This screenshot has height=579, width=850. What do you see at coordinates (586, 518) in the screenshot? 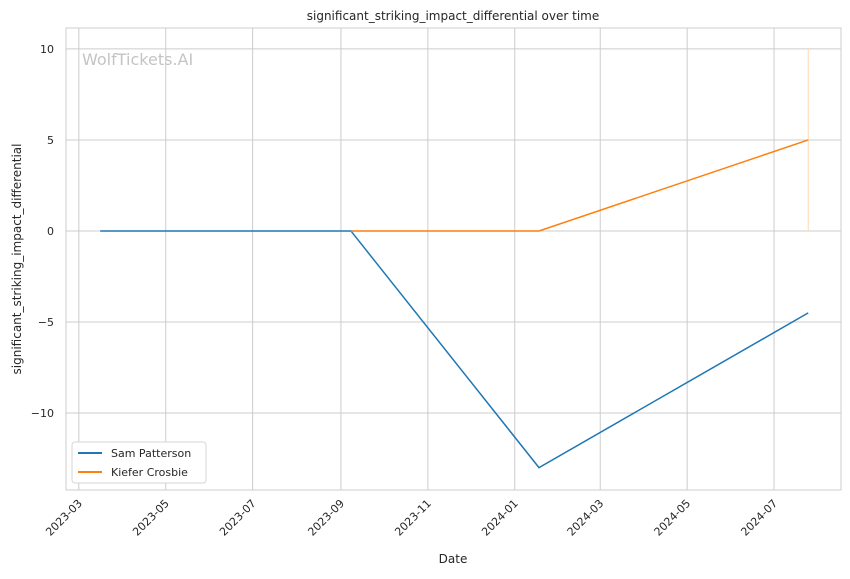
I see `x-tick-label: 2024-03` at bounding box center [586, 518].